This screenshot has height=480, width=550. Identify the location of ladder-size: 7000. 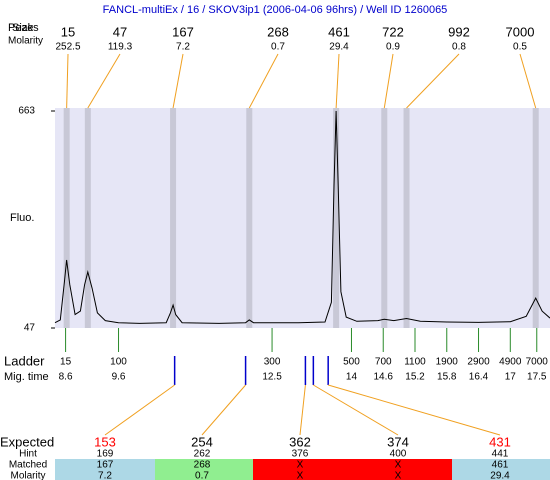
(537, 362).